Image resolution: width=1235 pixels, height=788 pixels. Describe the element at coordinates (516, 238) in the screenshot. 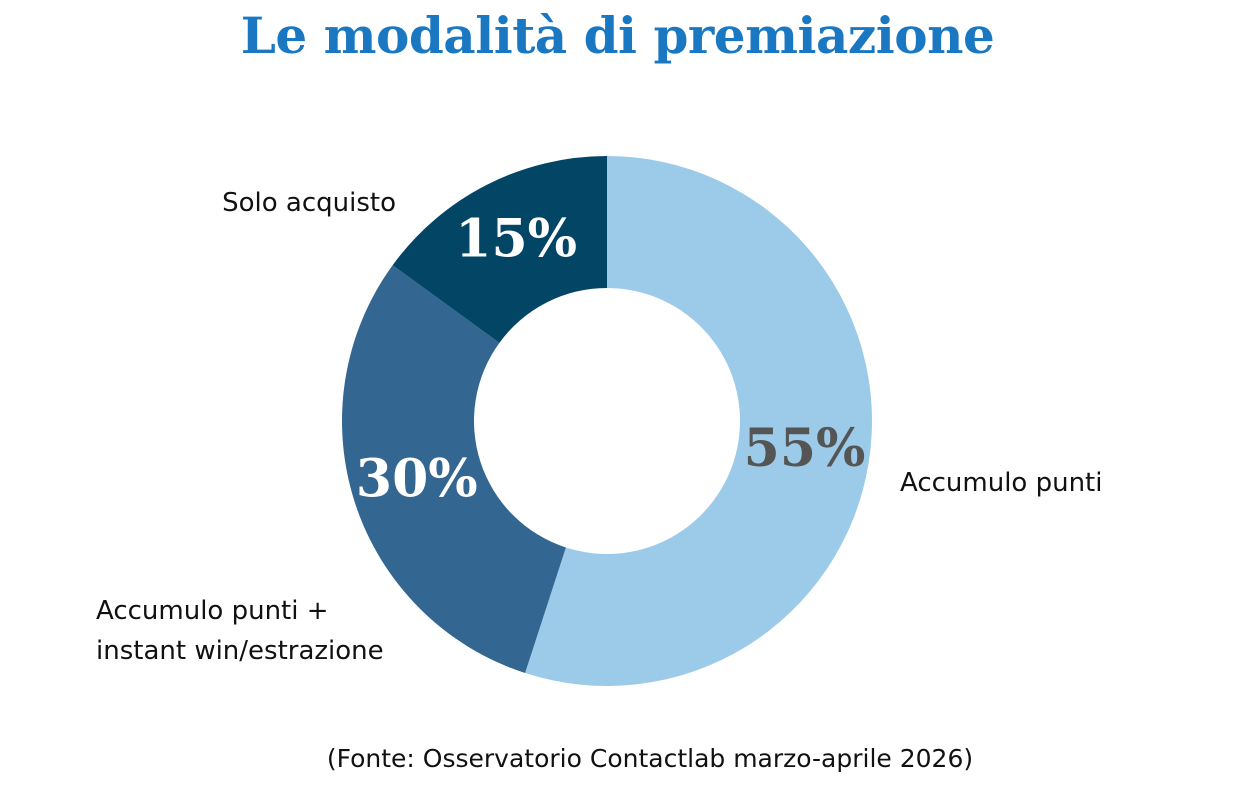

I see `value-label: 15%` at that location.